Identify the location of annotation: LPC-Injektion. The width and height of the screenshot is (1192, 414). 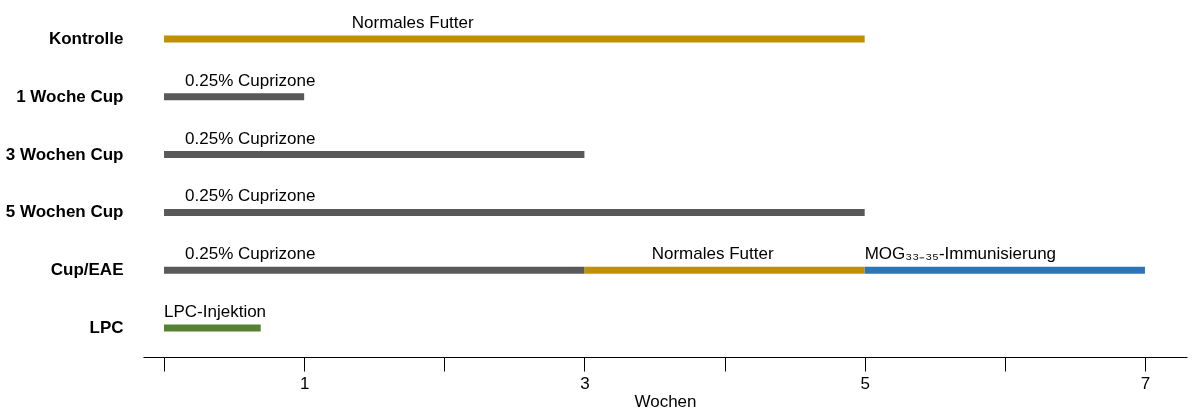
(215, 312).